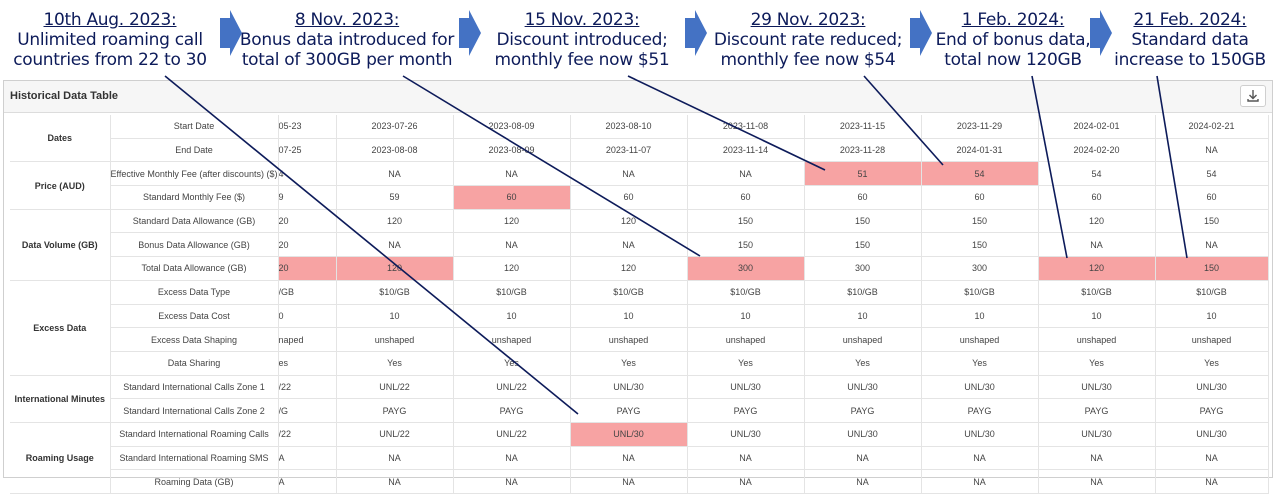  Describe the element at coordinates (1097, 127) in the screenshot. I see `table-cell: 2024-02-01` at that location.